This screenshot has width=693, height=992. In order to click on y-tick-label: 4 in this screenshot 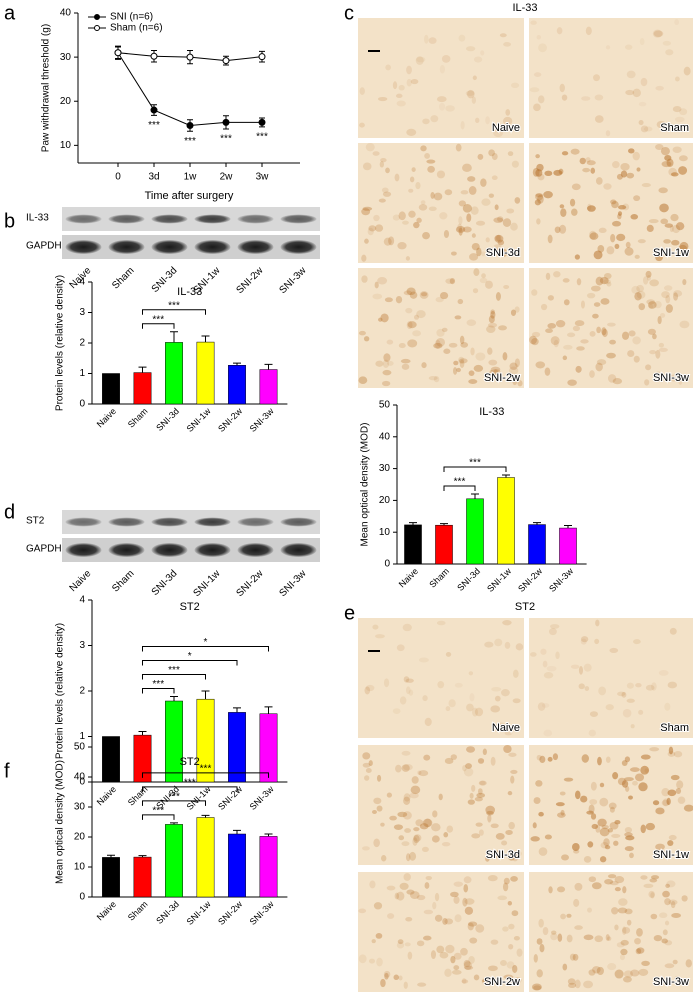, I will do `click(82, 600)`.